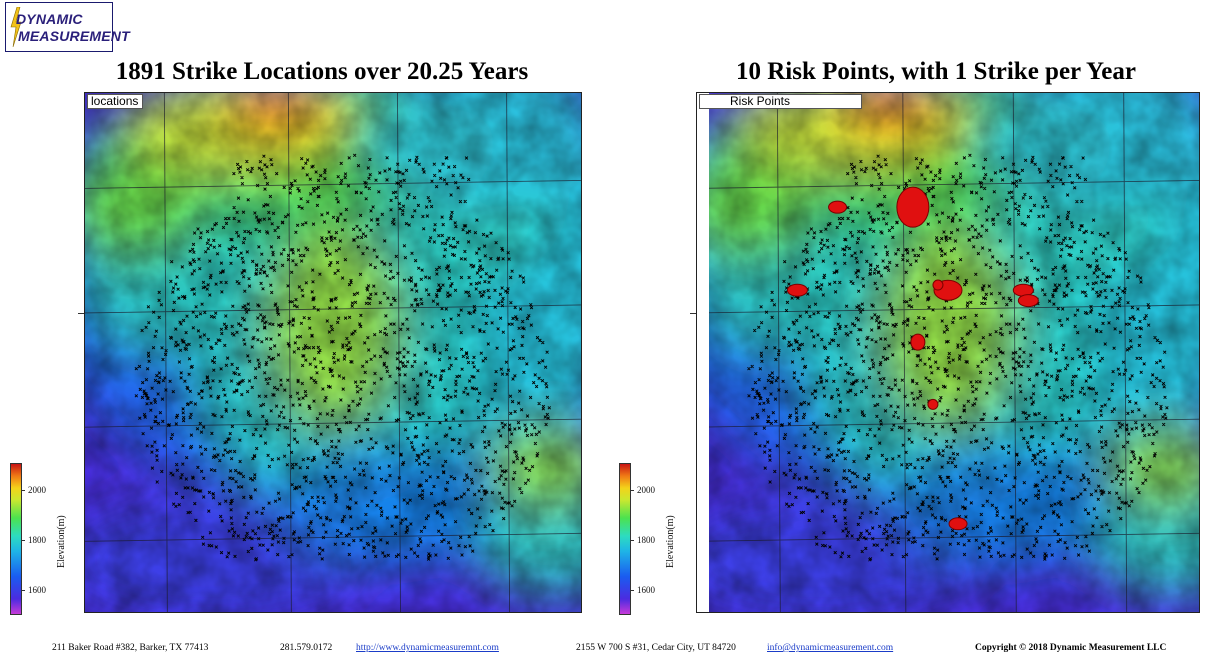 Image resolution: width=1231 pixels, height=667 pixels. What do you see at coordinates (625, 539) in the screenshot?
I see `elevation-colorbar-right` at bounding box center [625, 539].